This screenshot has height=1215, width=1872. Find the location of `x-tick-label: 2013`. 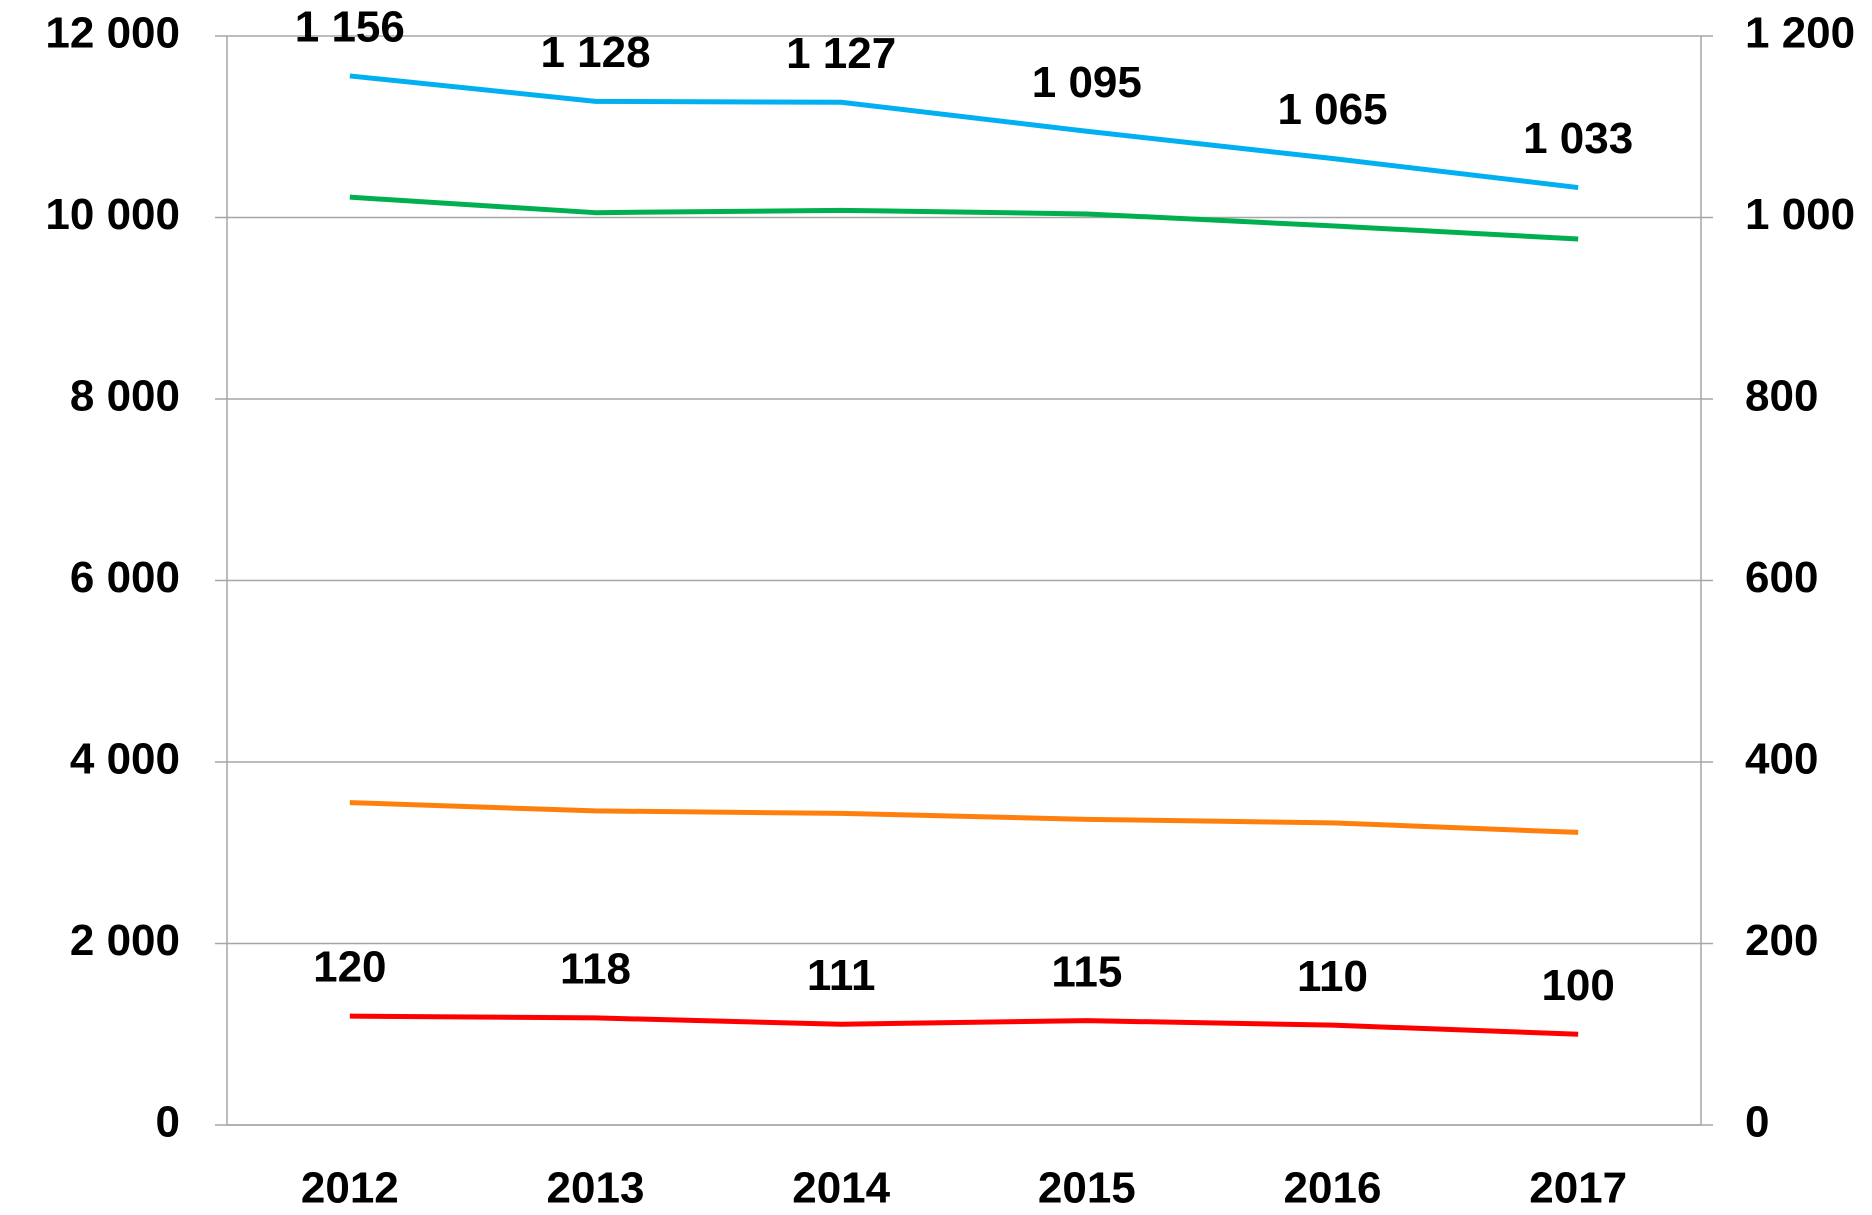

x-tick-label: 2013 is located at coordinates (596, 1187).